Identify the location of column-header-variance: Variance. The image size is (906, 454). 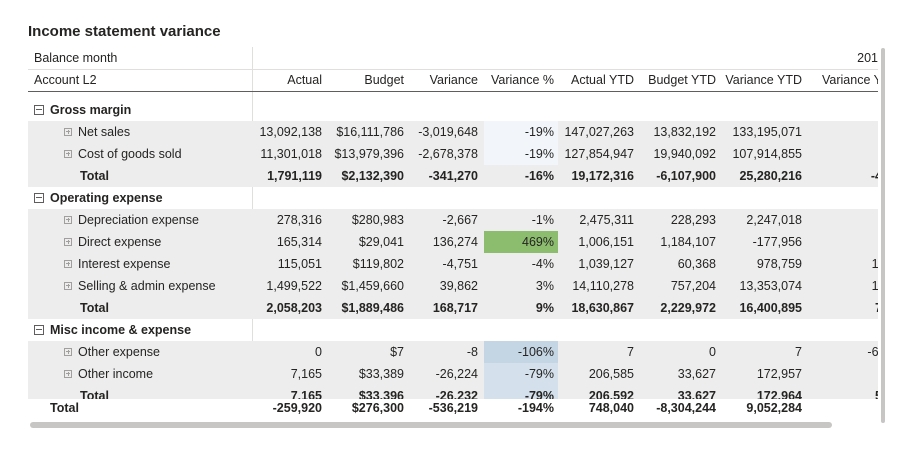
(453, 80).